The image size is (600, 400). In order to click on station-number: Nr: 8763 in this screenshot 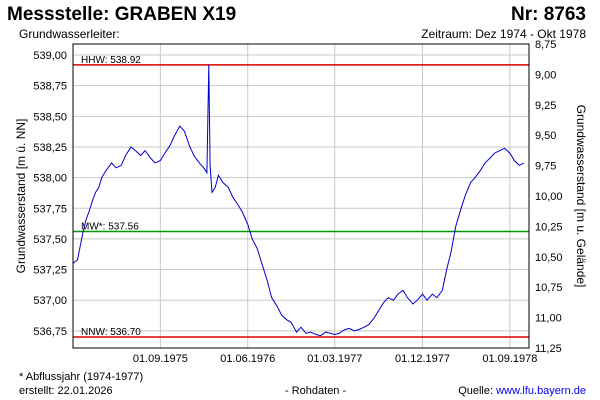, I will do `click(548, 14)`.